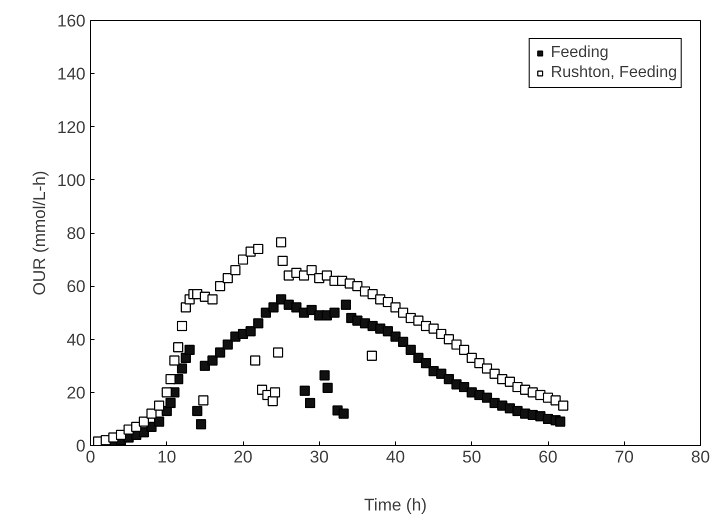  Describe the element at coordinates (548, 457) in the screenshot. I see `x-tick-label: 60` at that location.